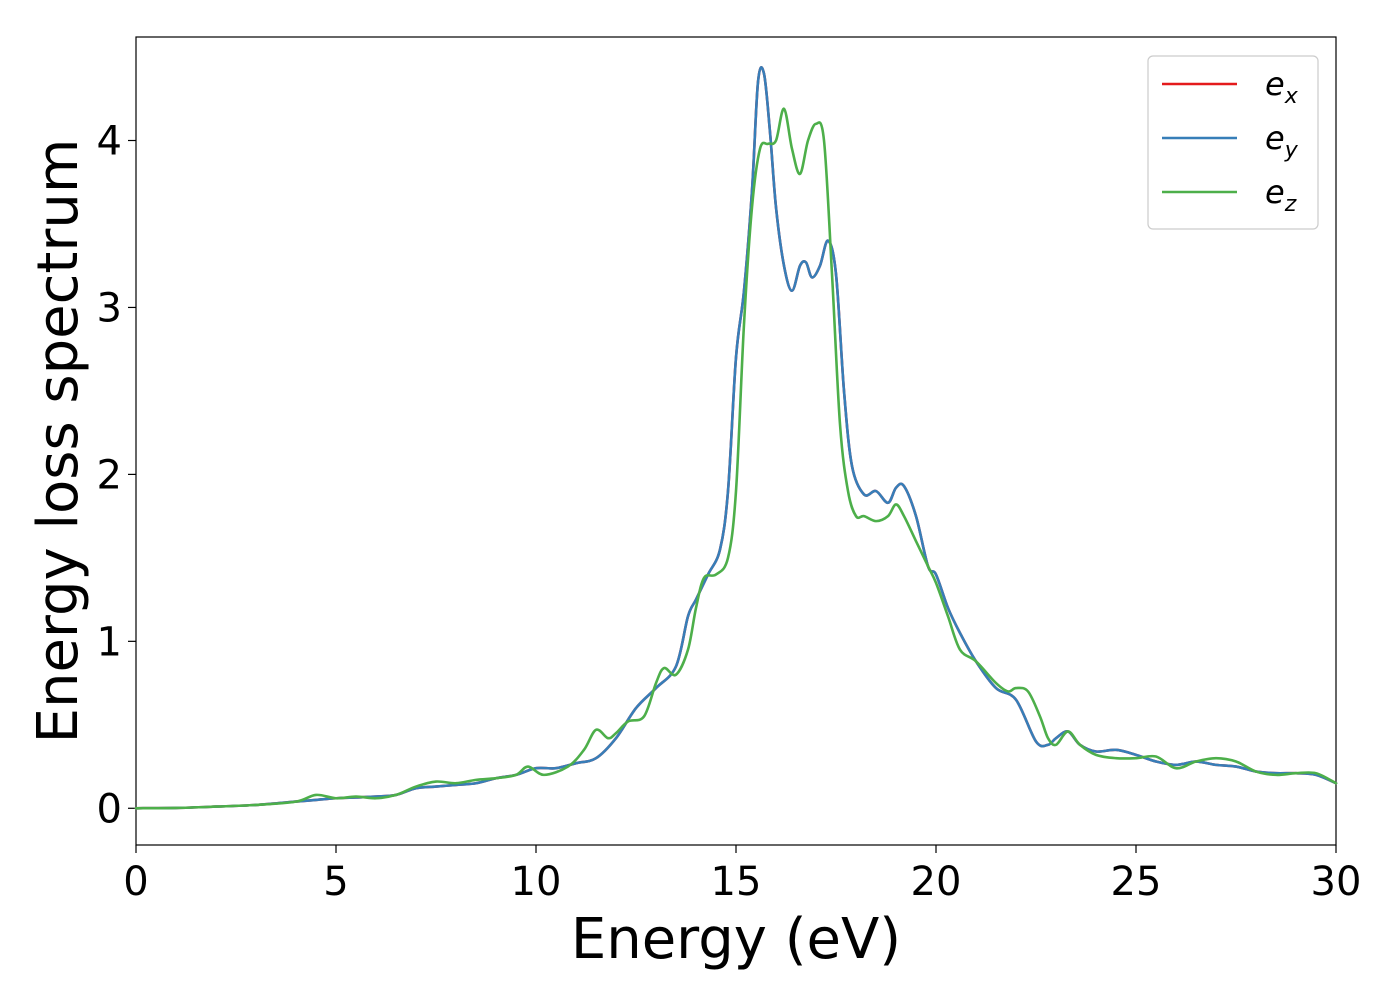 The height and width of the screenshot is (1000, 1400). I want to click on legend-label-x: ex, so click(1282, 87).